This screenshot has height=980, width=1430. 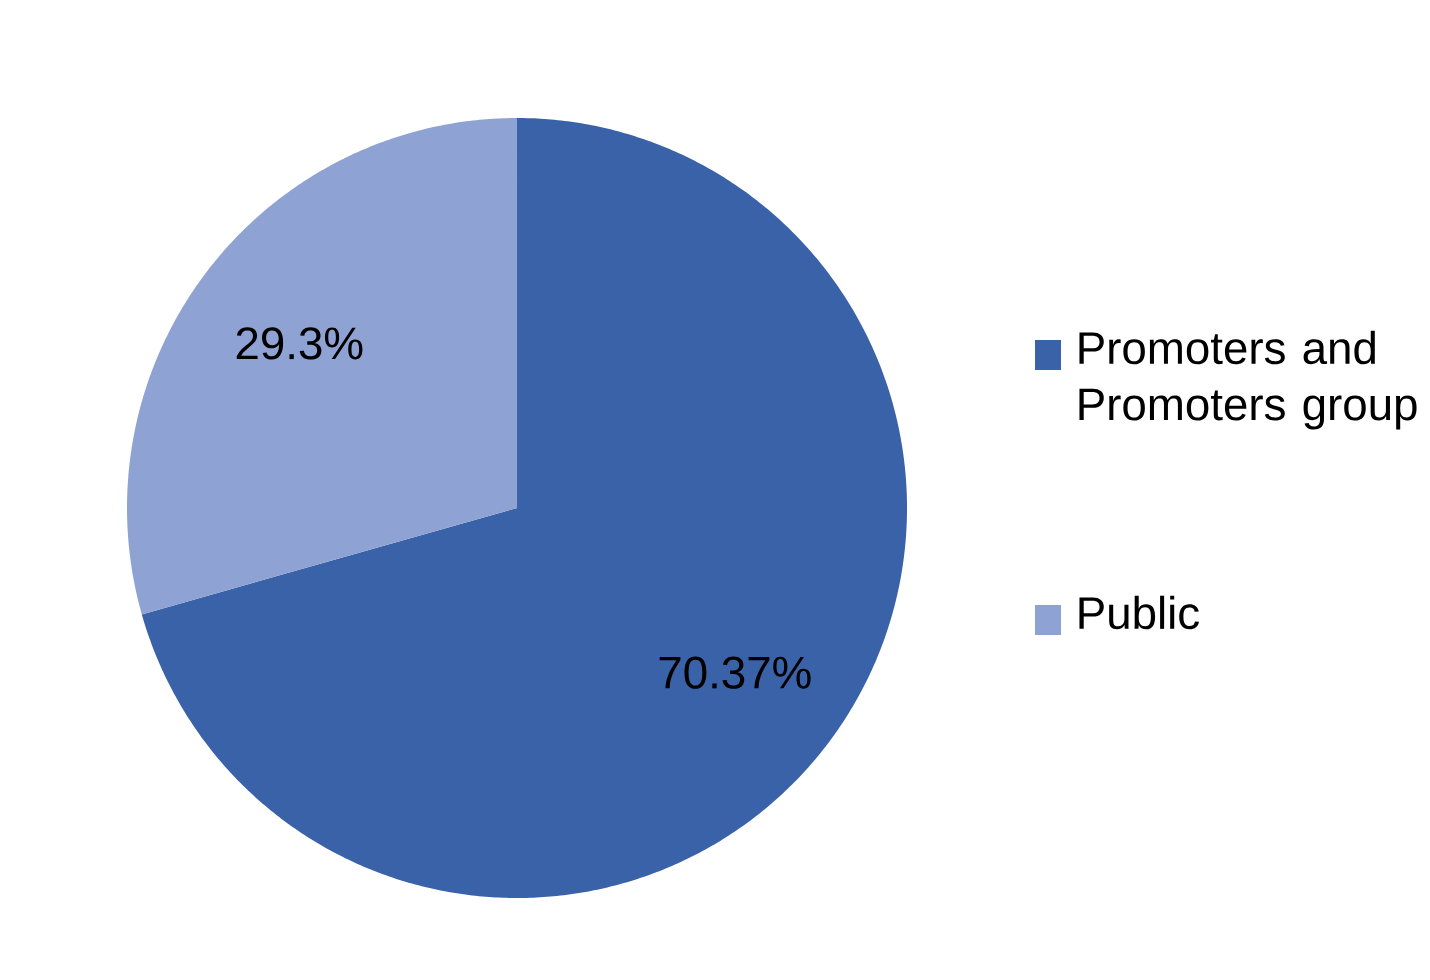 I want to click on data-label: 70.37%, so click(x=735, y=672).